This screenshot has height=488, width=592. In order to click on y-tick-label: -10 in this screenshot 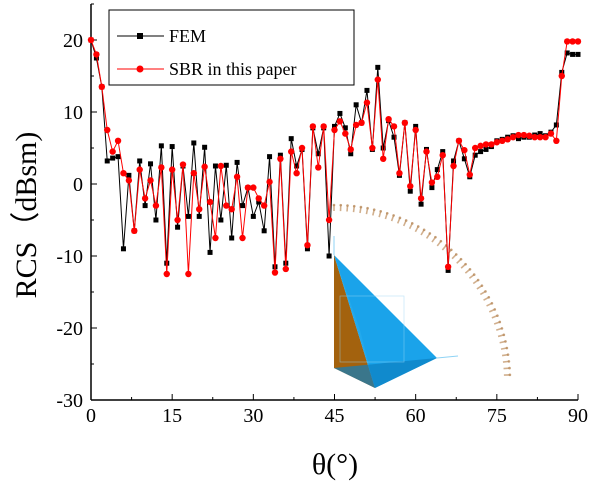, I will do `click(69, 257)`.